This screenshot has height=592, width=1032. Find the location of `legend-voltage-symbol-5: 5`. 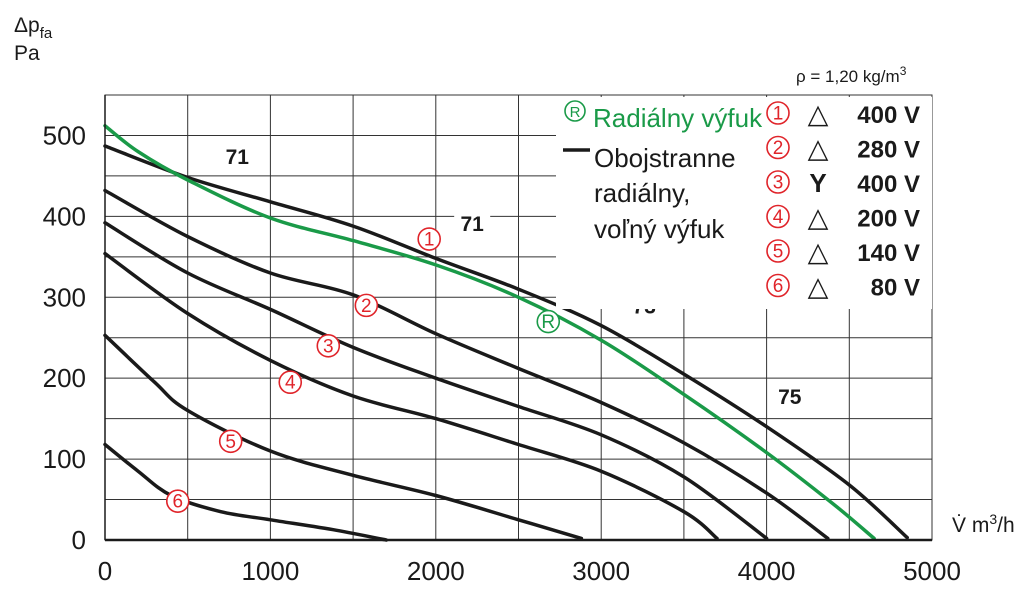

legend-voltage-symbol-5: 5 is located at coordinates (778, 252).